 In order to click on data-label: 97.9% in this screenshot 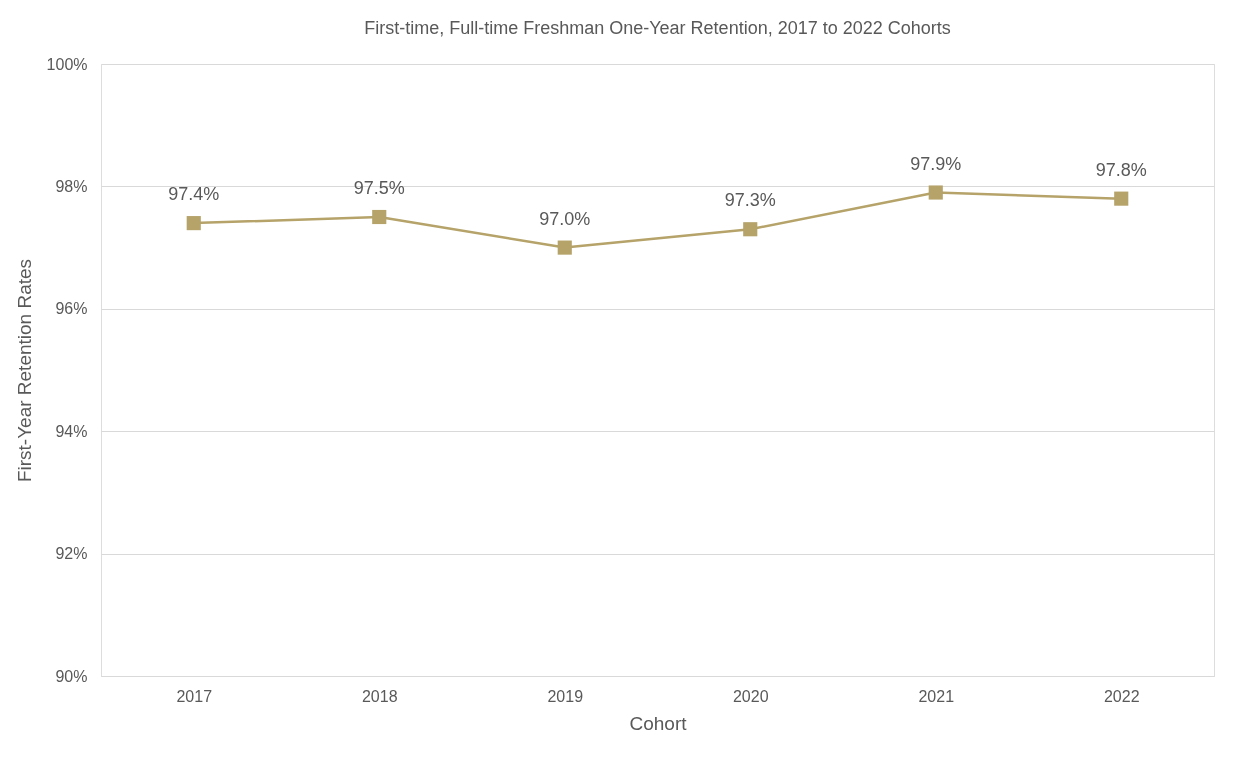, I will do `click(936, 163)`.